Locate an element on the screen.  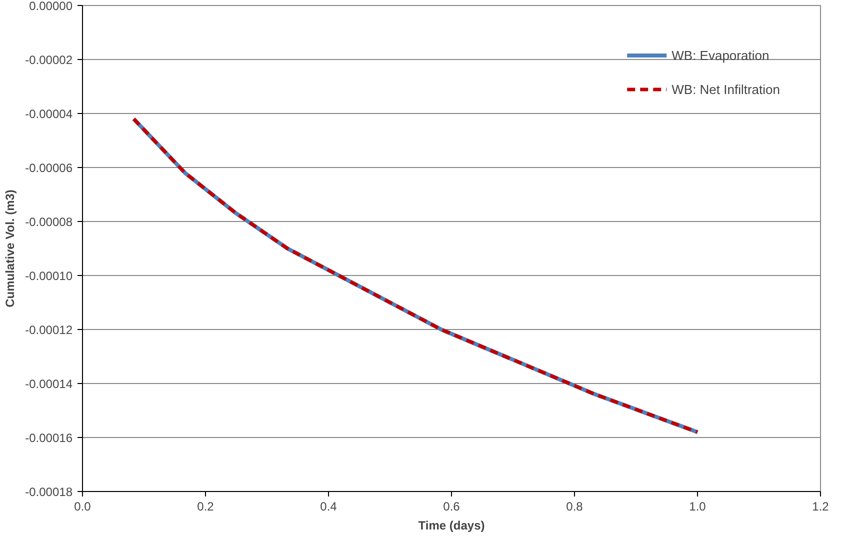
x-tick-label: 0.6 is located at coordinates (451, 507).